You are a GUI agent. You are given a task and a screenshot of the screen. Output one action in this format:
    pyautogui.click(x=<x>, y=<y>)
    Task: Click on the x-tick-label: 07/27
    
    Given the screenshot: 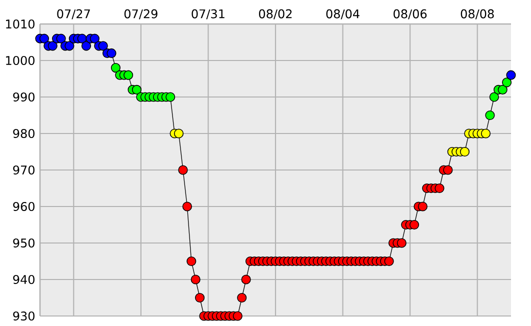 What is the action you would take?
    pyautogui.click(x=73, y=14)
    